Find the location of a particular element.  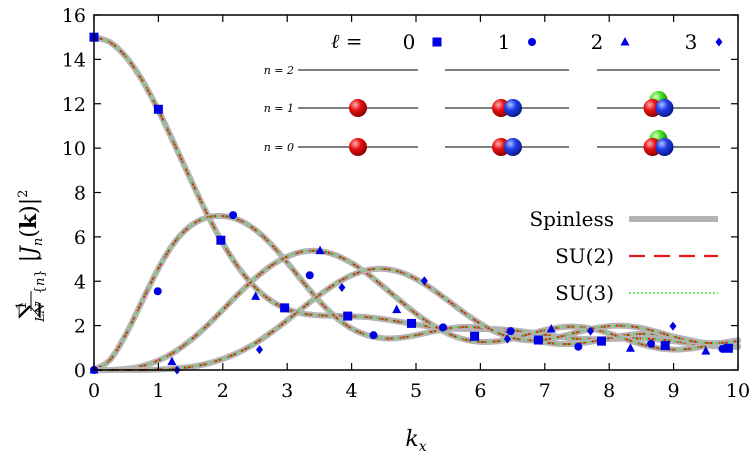

y-axis-title: 1 LN ∑ {n} |Jn(k)|2 is located at coordinates (28, 256).